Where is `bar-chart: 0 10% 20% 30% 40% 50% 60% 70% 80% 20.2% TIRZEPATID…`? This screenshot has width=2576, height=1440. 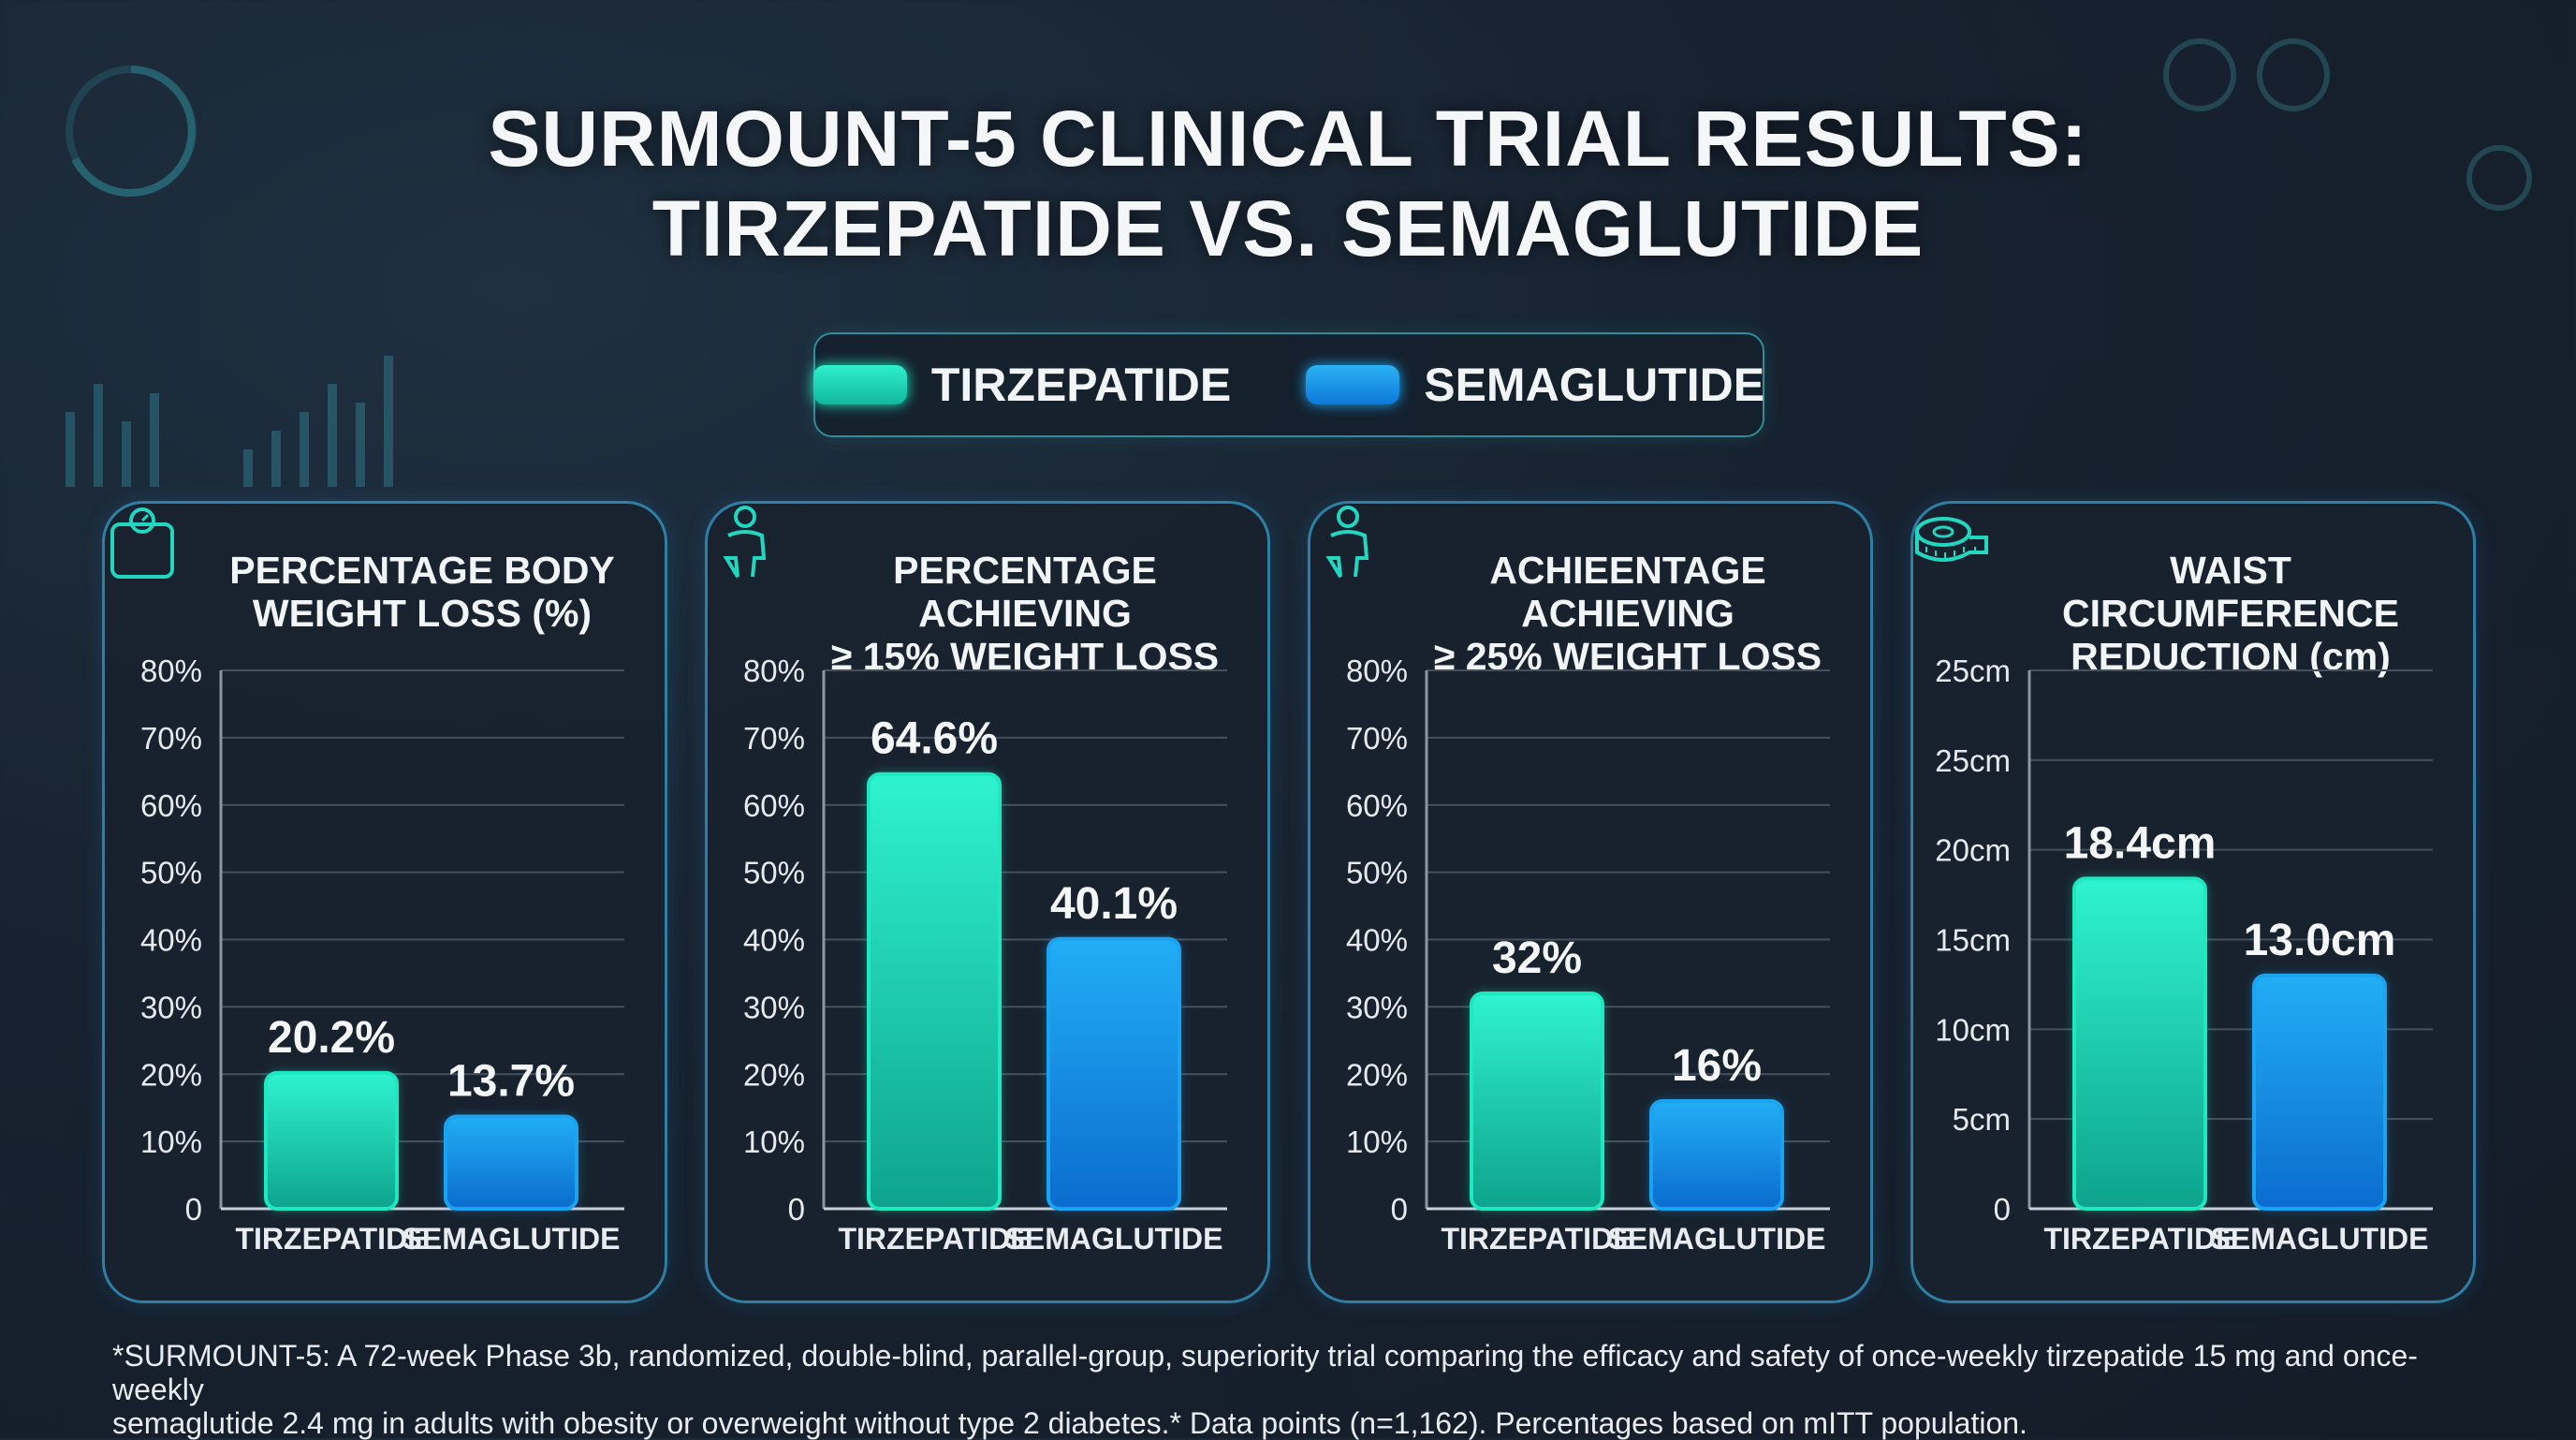 bar-chart: 0 10% 20% 30% 40% 50% 60% 70% 80% 20.2% TIRZEPATID… is located at coordinates (382, 955).